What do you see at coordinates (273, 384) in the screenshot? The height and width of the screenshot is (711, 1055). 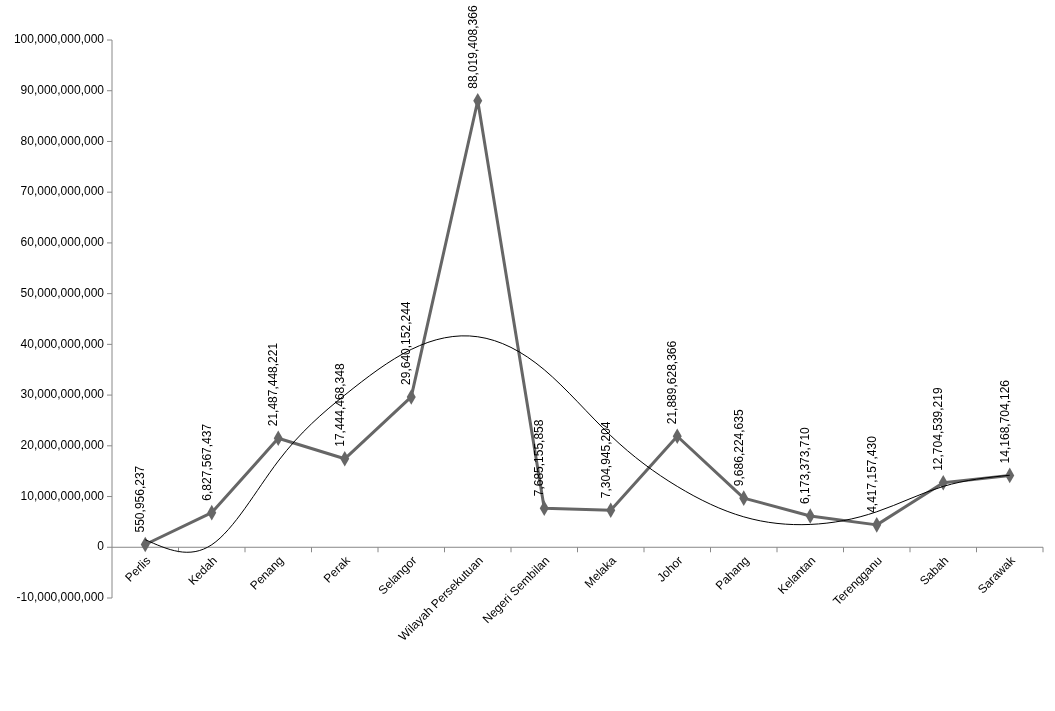 I see `data-label: 21,487,448,221` at bounding box center [273, 384].